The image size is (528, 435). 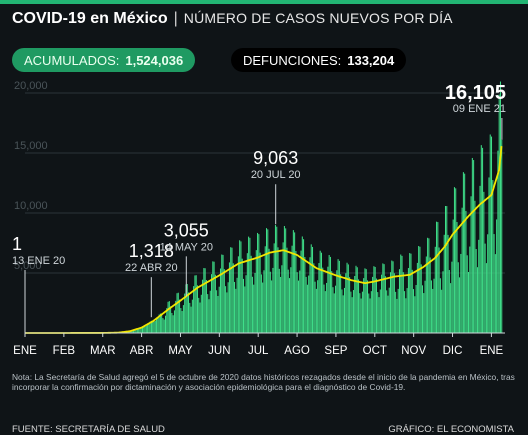 What do you see at coordinates (25, 351) in the screenshot?
I see `x-tick-label: ENE` at bounding box center [25, 351].